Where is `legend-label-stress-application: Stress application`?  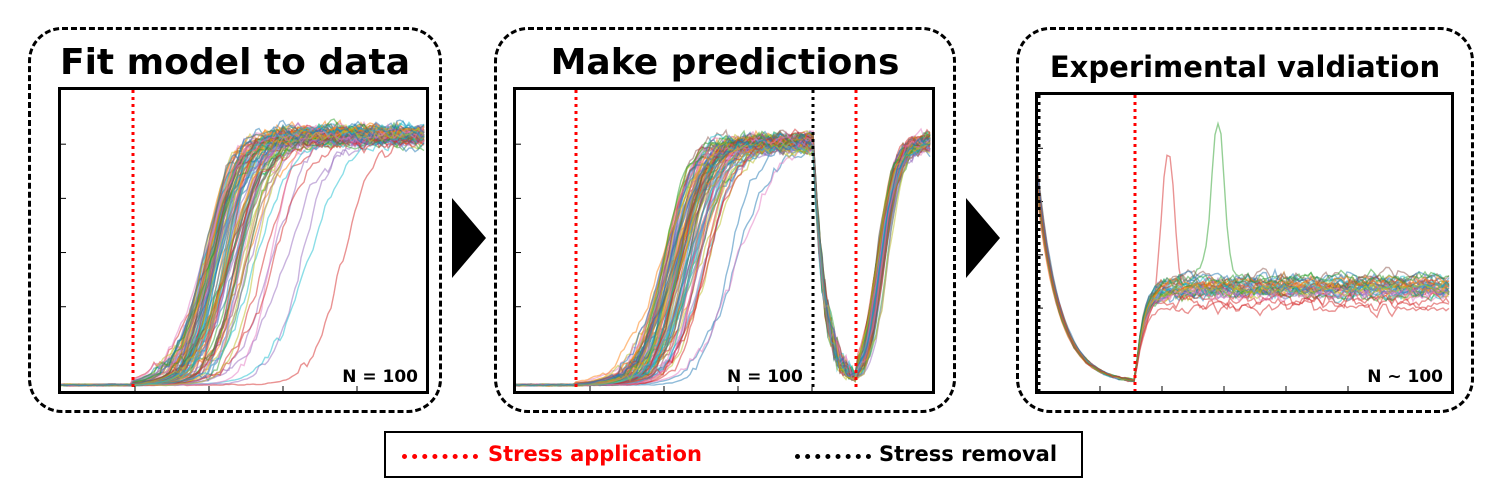 legend-label-stress-application: Stress application is located at coordinates (595, 454).